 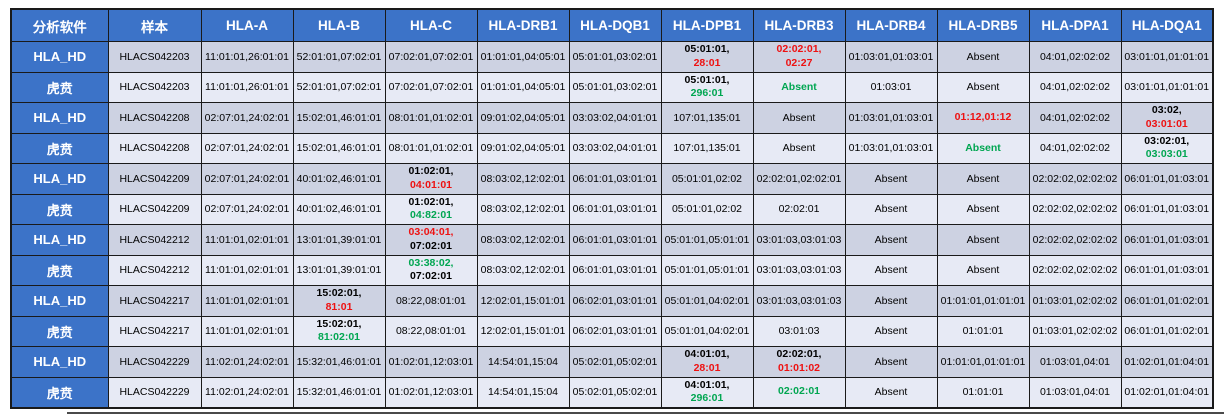 I want to click on column-header-HLA-C: HLA-C, so click(x=431, y=25).